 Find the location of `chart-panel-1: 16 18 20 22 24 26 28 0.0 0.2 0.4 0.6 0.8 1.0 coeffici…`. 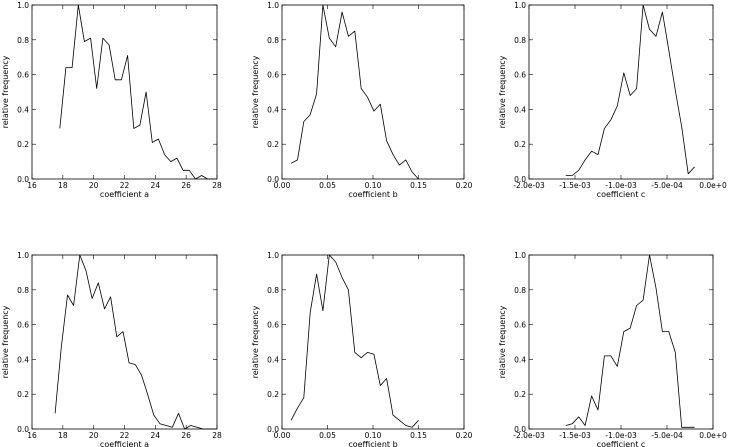

chart-panel-1: 16 18 20 22 24 26 28 0.0 0.2 0.4 0.6 0.8 1.0 coeffici… is located at coordinates (111, 100).